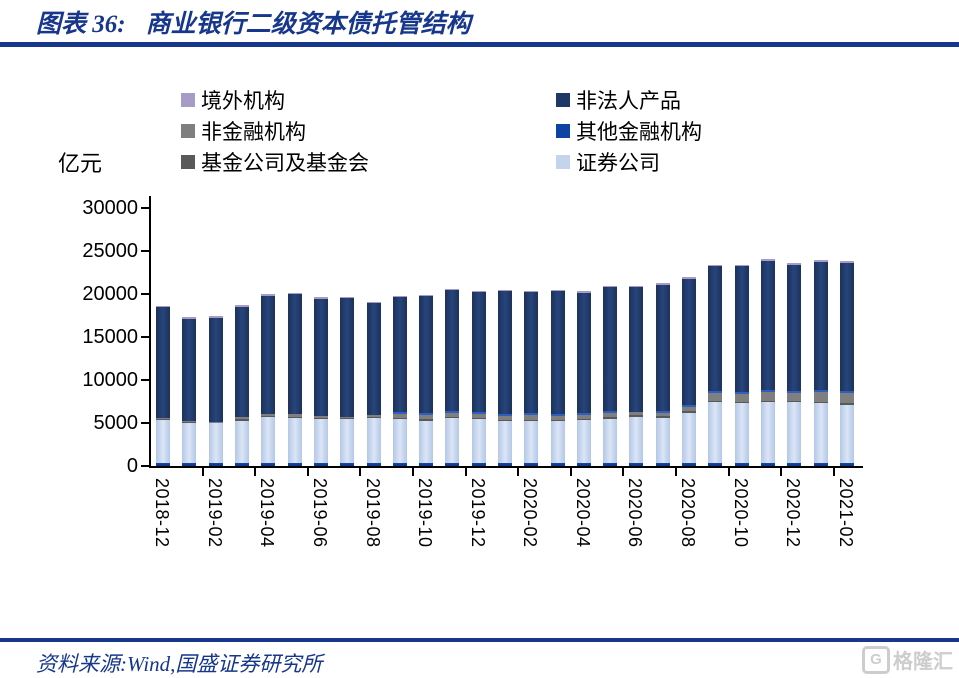 Image resolution: width=959 pixels, height=678 pixels. I want to click on watermark: G 格隆汇, so click(907, 659).